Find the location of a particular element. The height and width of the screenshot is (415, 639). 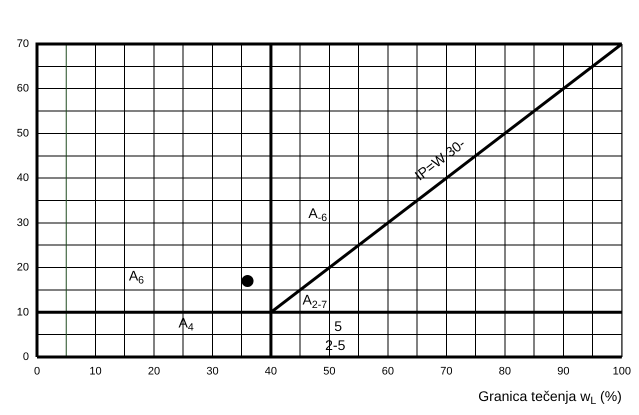

y-tick-label: 20 is located at coordinates (22, 268).